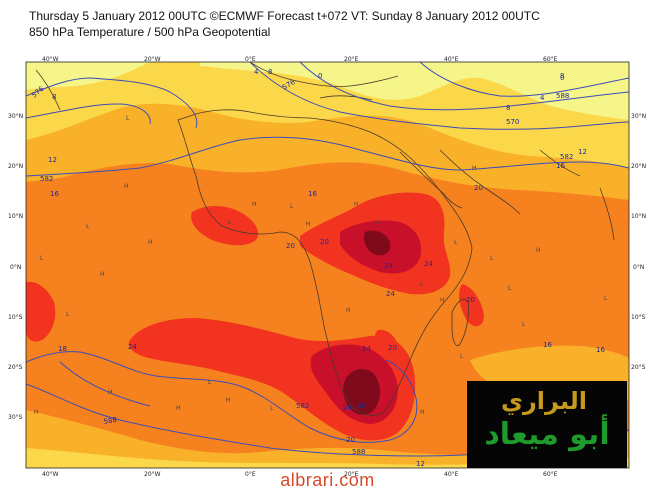 The image size is (655, 491). What do you see at coordinates (512, 122) in the screenshot?
I see `contour-label: 570` at bounding box center [512, 122].